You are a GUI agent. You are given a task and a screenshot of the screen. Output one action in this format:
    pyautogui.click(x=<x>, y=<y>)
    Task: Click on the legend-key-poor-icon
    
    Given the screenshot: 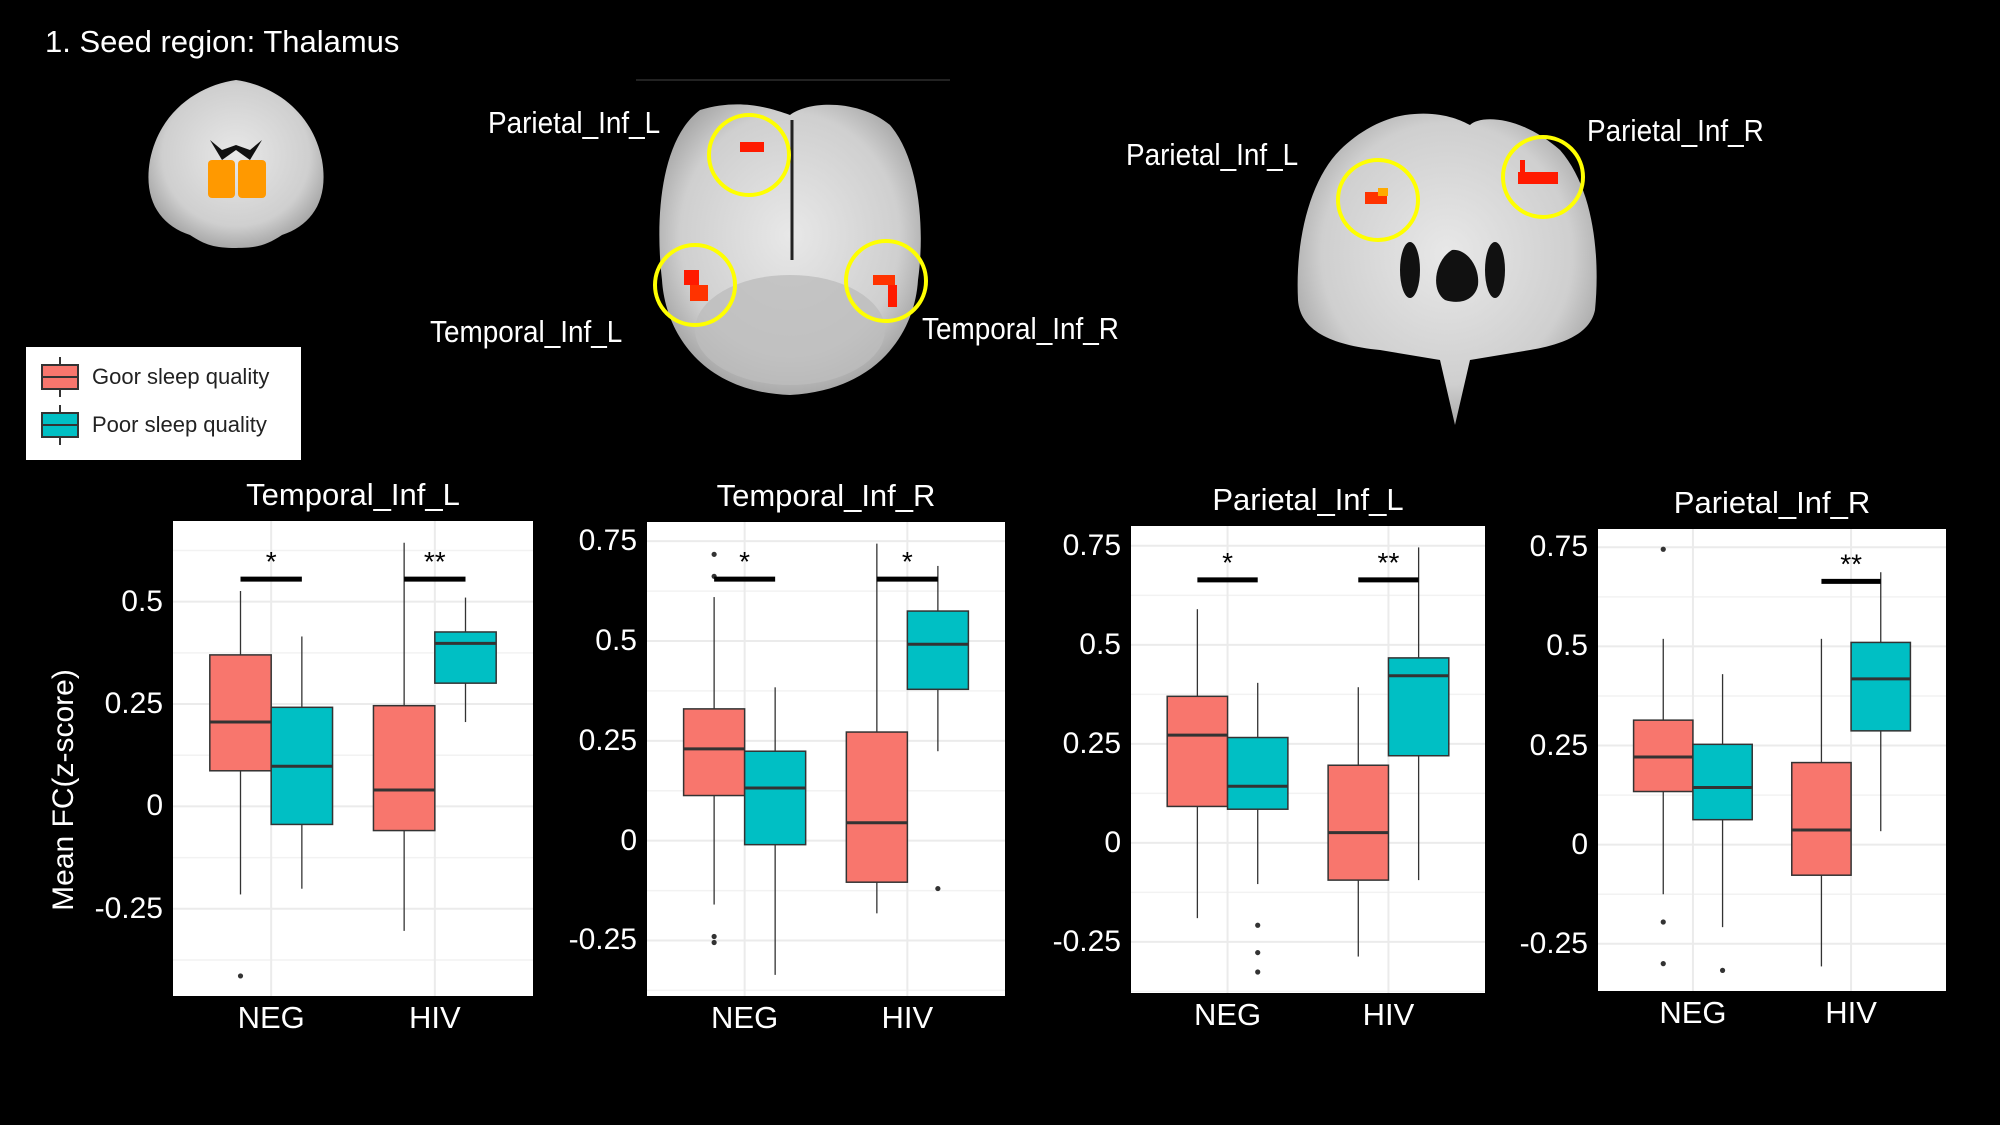 What is the action you would take?
    pyautogui.click(x=60, y=425)
    